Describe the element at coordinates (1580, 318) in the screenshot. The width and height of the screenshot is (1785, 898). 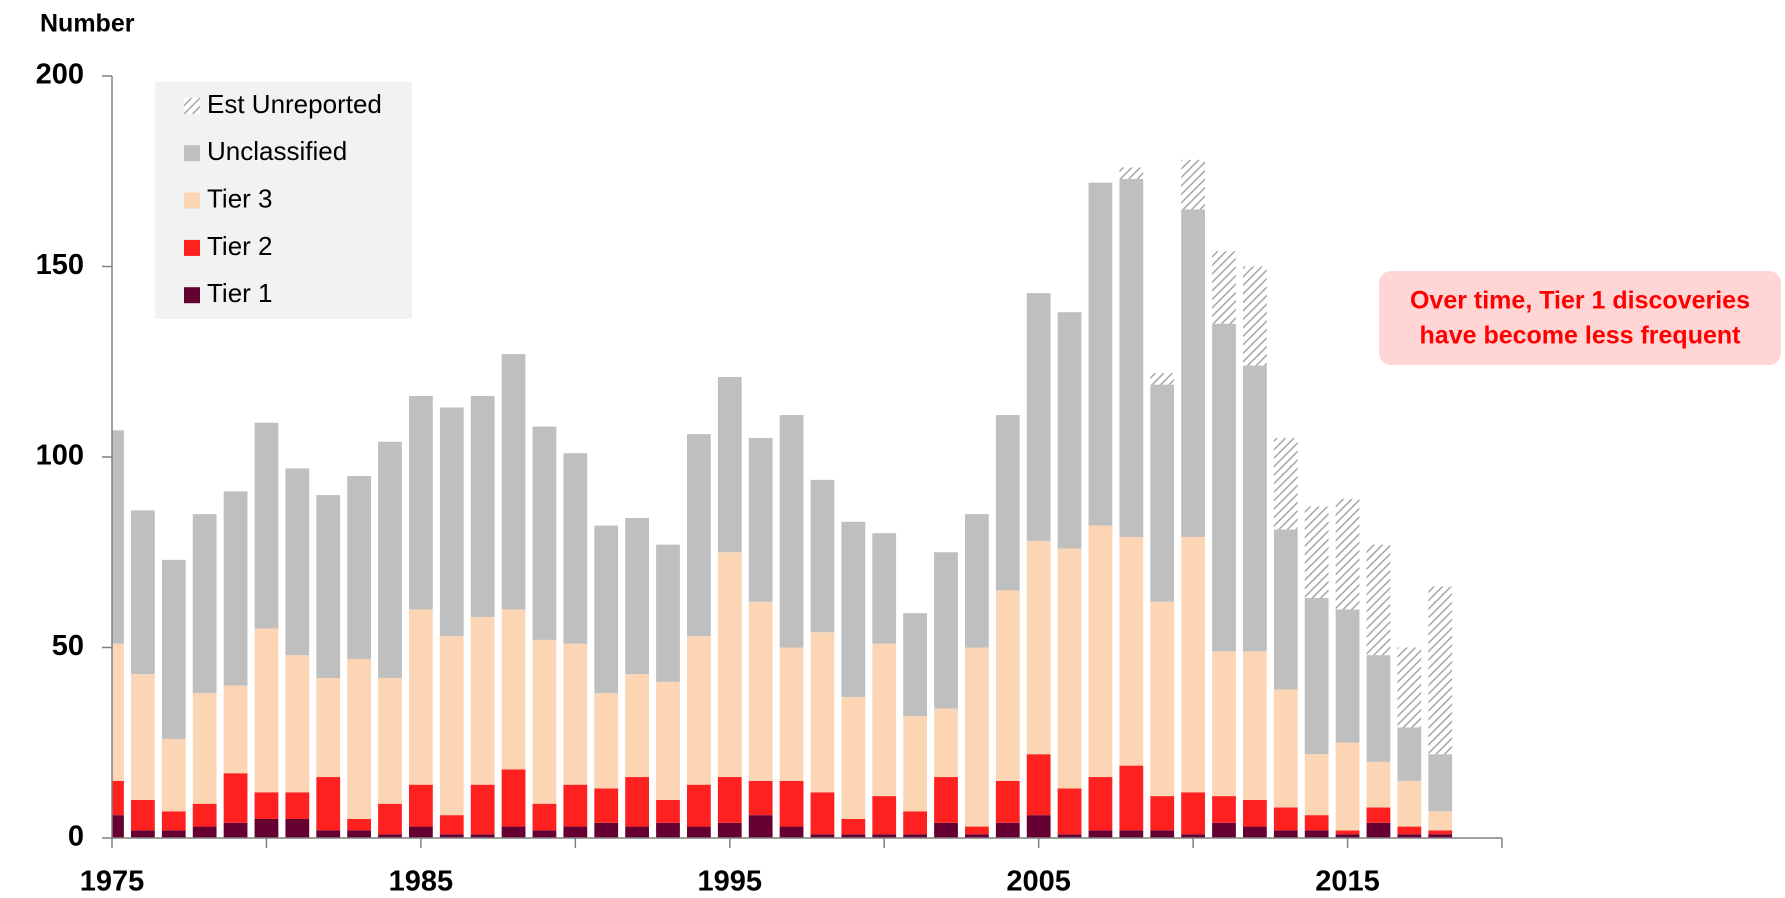
I see `annotation-box` at that location.